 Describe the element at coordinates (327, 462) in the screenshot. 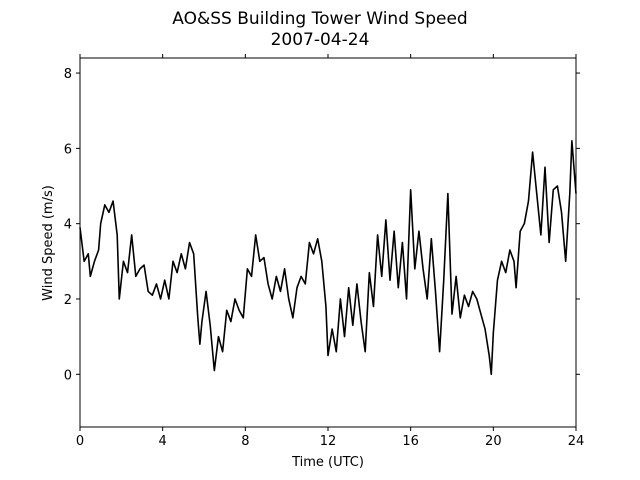

I see `x-axis-label: Time (UTC)` at that location.